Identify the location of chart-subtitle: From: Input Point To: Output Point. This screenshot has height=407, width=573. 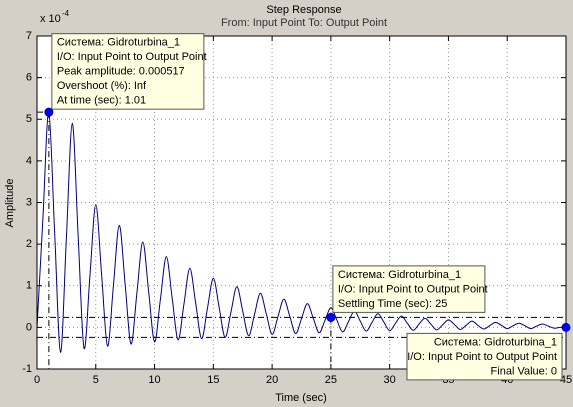
(304, 23).